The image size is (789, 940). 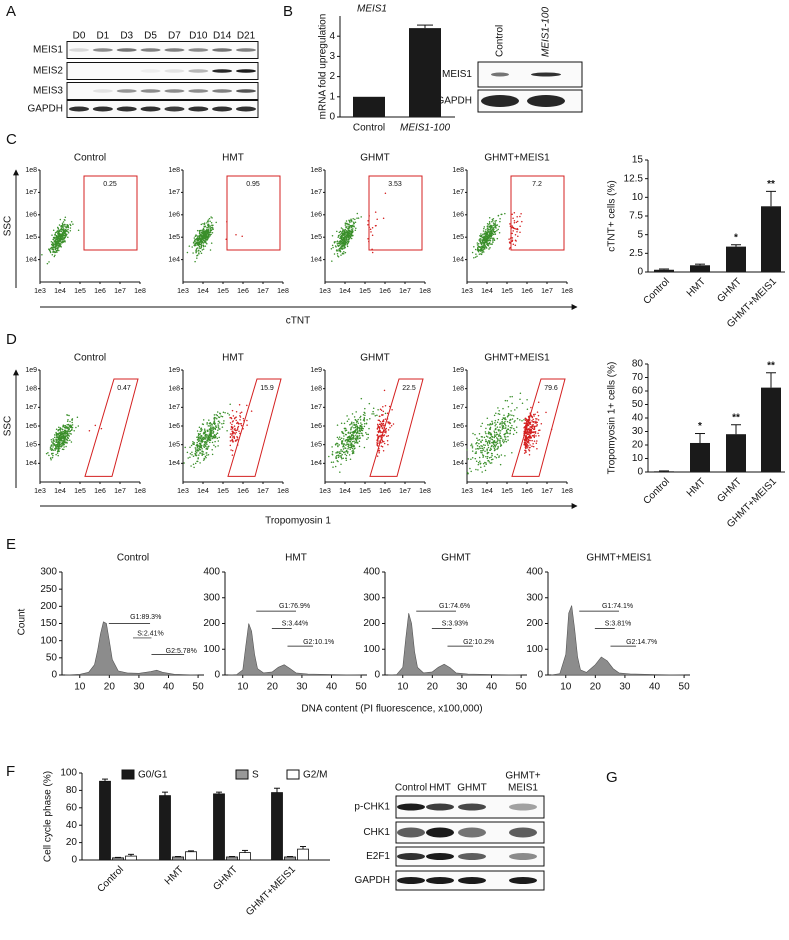 I want to click on y-tick-label: 1e6, so click(x=31, y=215).